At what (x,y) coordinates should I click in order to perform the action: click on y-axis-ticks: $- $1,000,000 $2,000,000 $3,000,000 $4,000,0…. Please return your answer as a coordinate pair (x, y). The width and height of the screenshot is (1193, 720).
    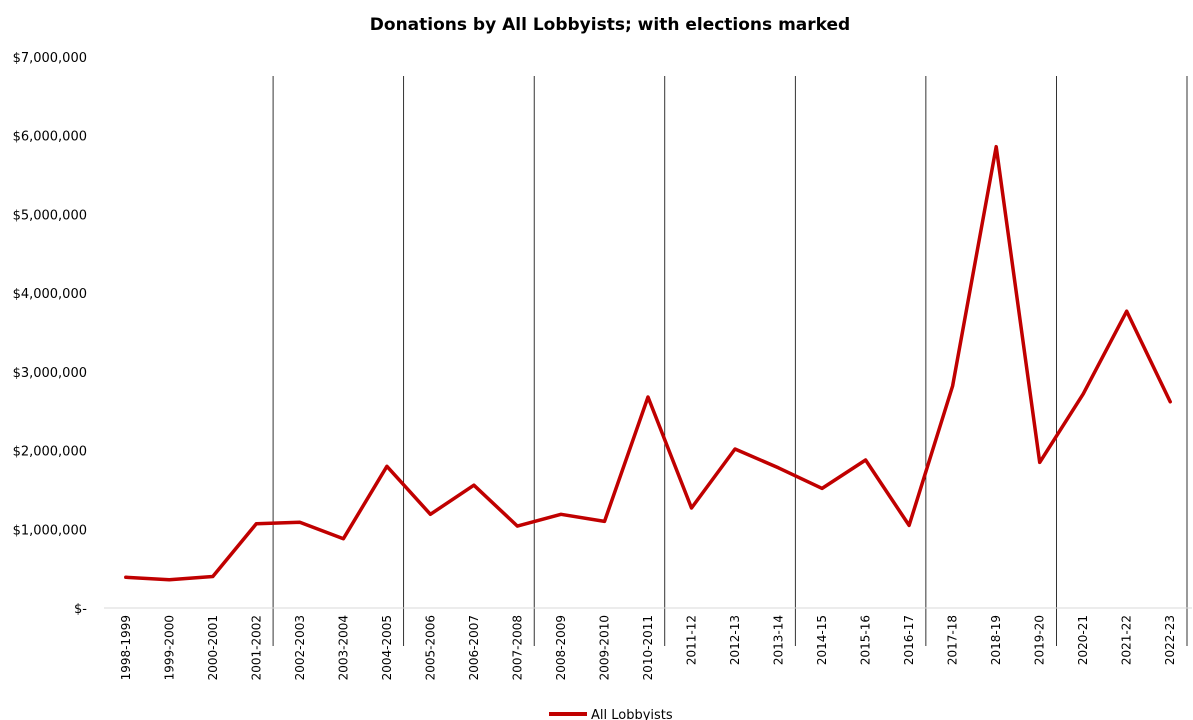
    Looking at the image, I should click on (50, 334).